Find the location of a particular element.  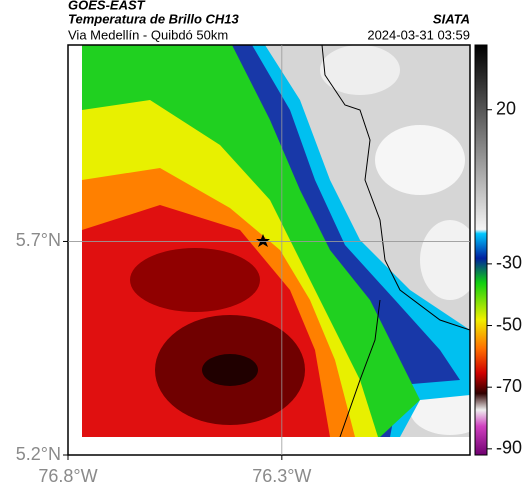

colorbar-tick-label: -70 is located at coordinates (509, 386).